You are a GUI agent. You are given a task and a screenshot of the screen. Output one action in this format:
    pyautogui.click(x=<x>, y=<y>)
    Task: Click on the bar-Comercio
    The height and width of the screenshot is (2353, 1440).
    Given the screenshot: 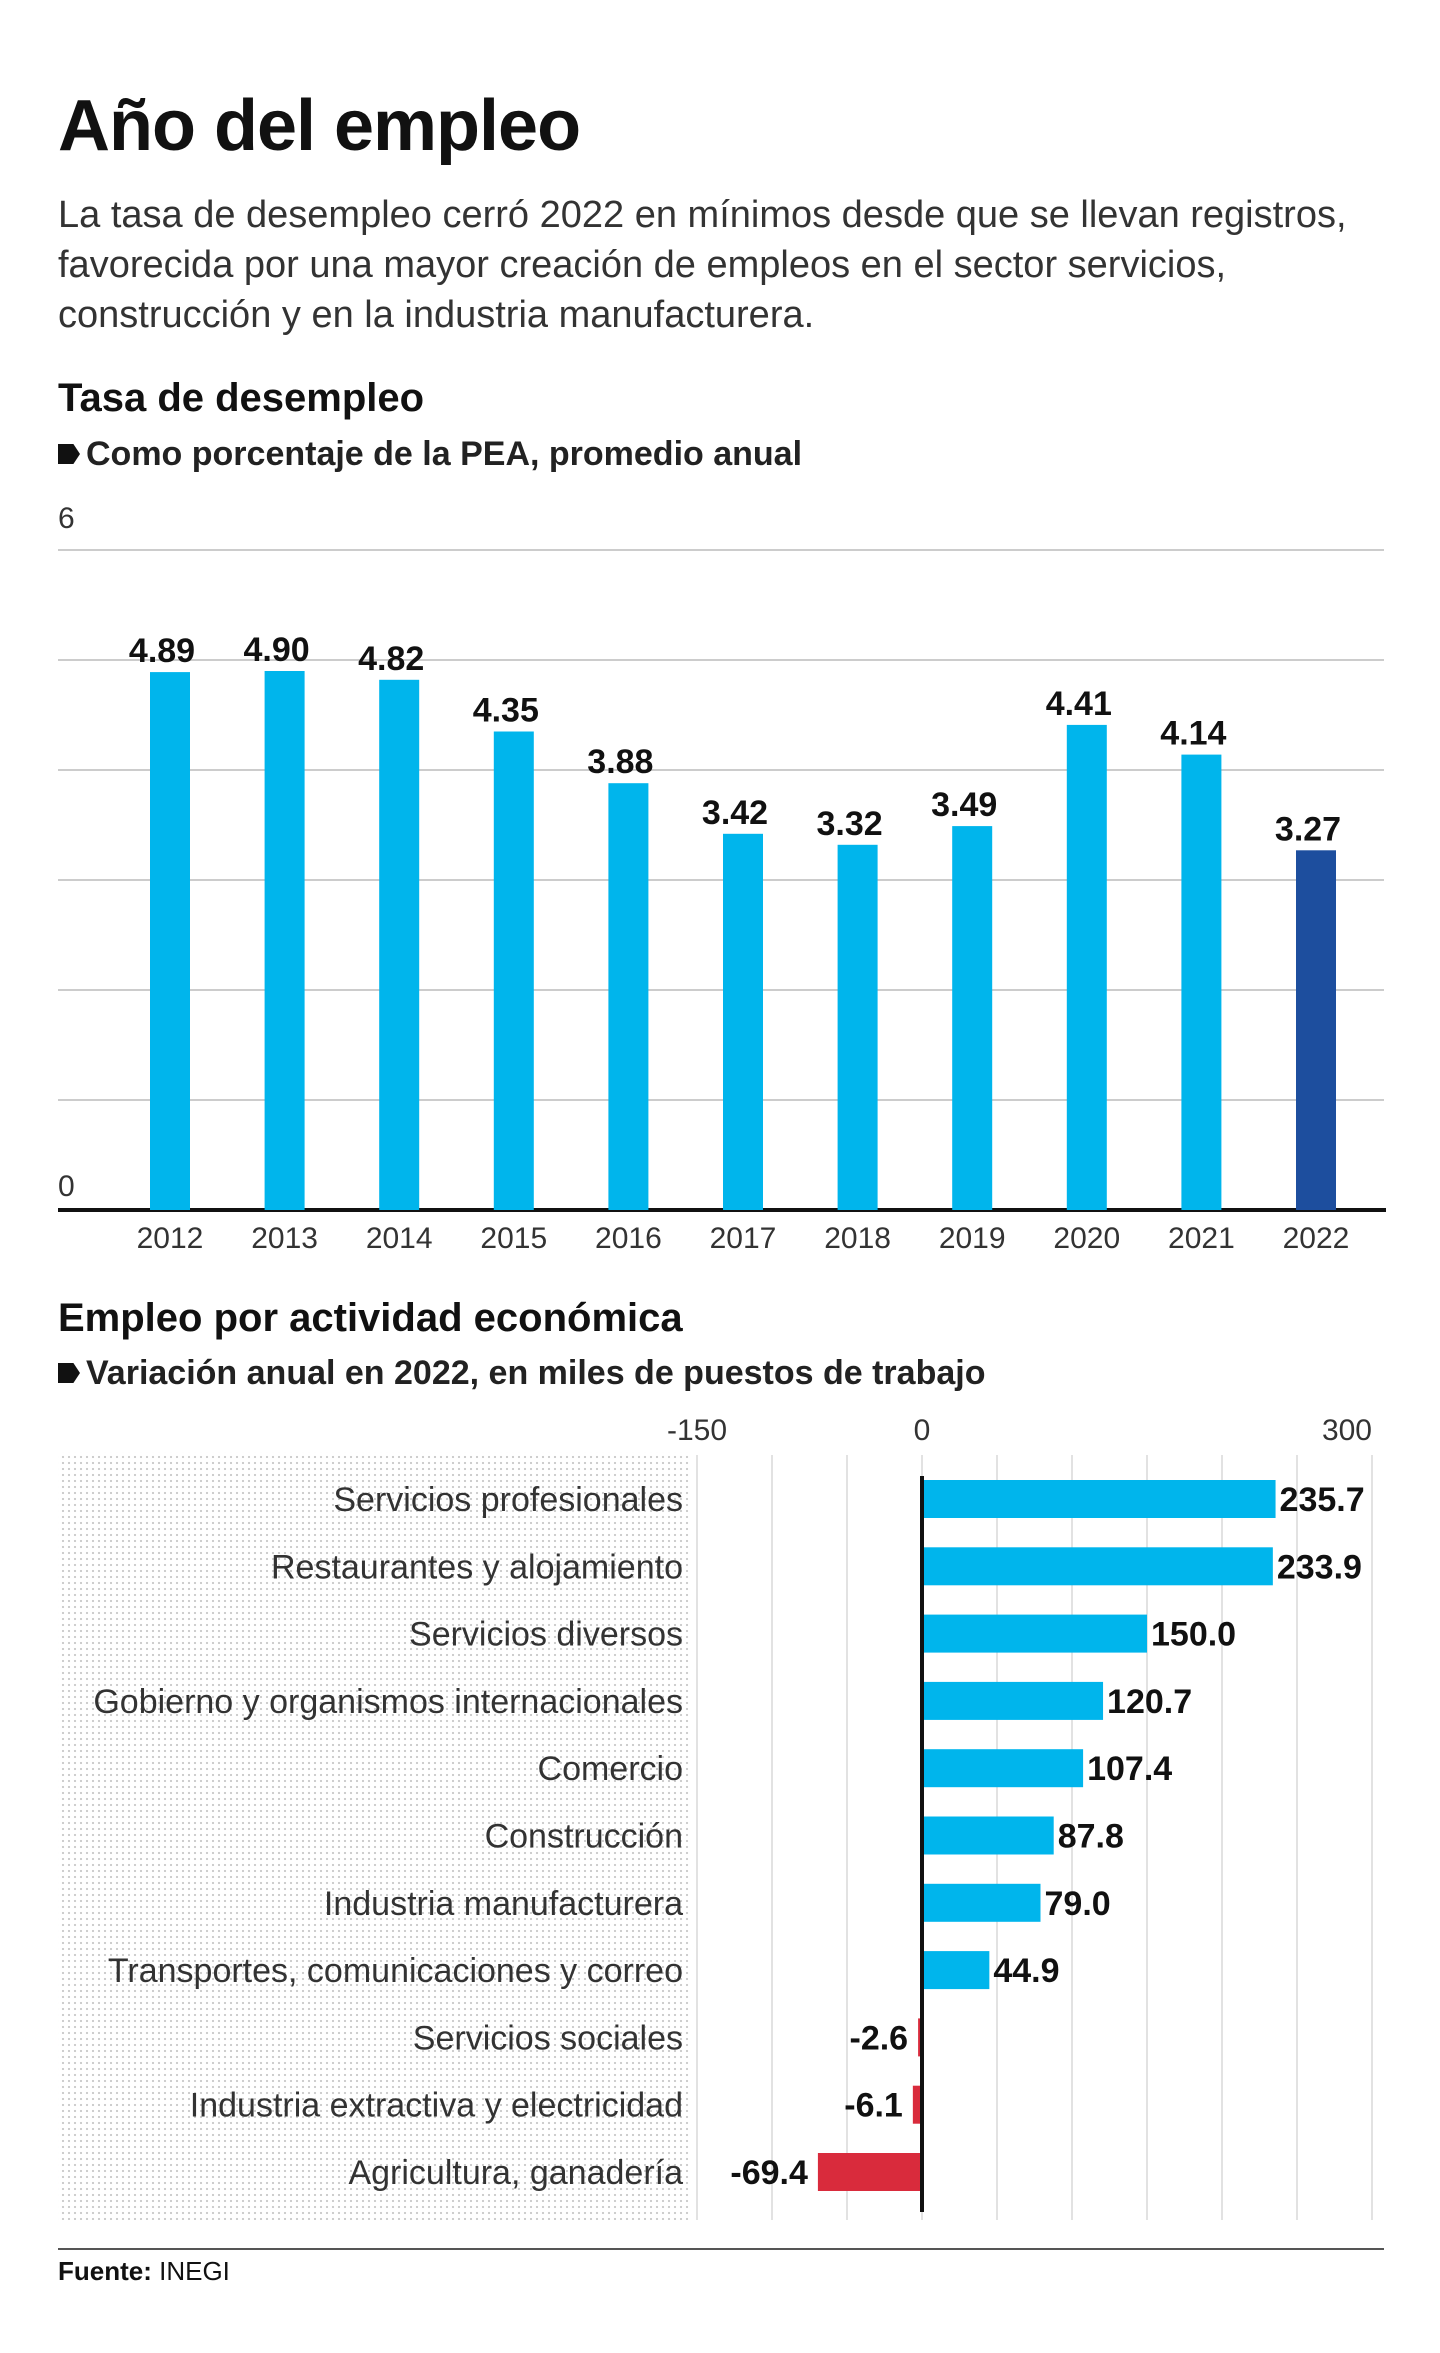 What is the action you would take?
    pyautogui.click(x=1003, y=1768)
    